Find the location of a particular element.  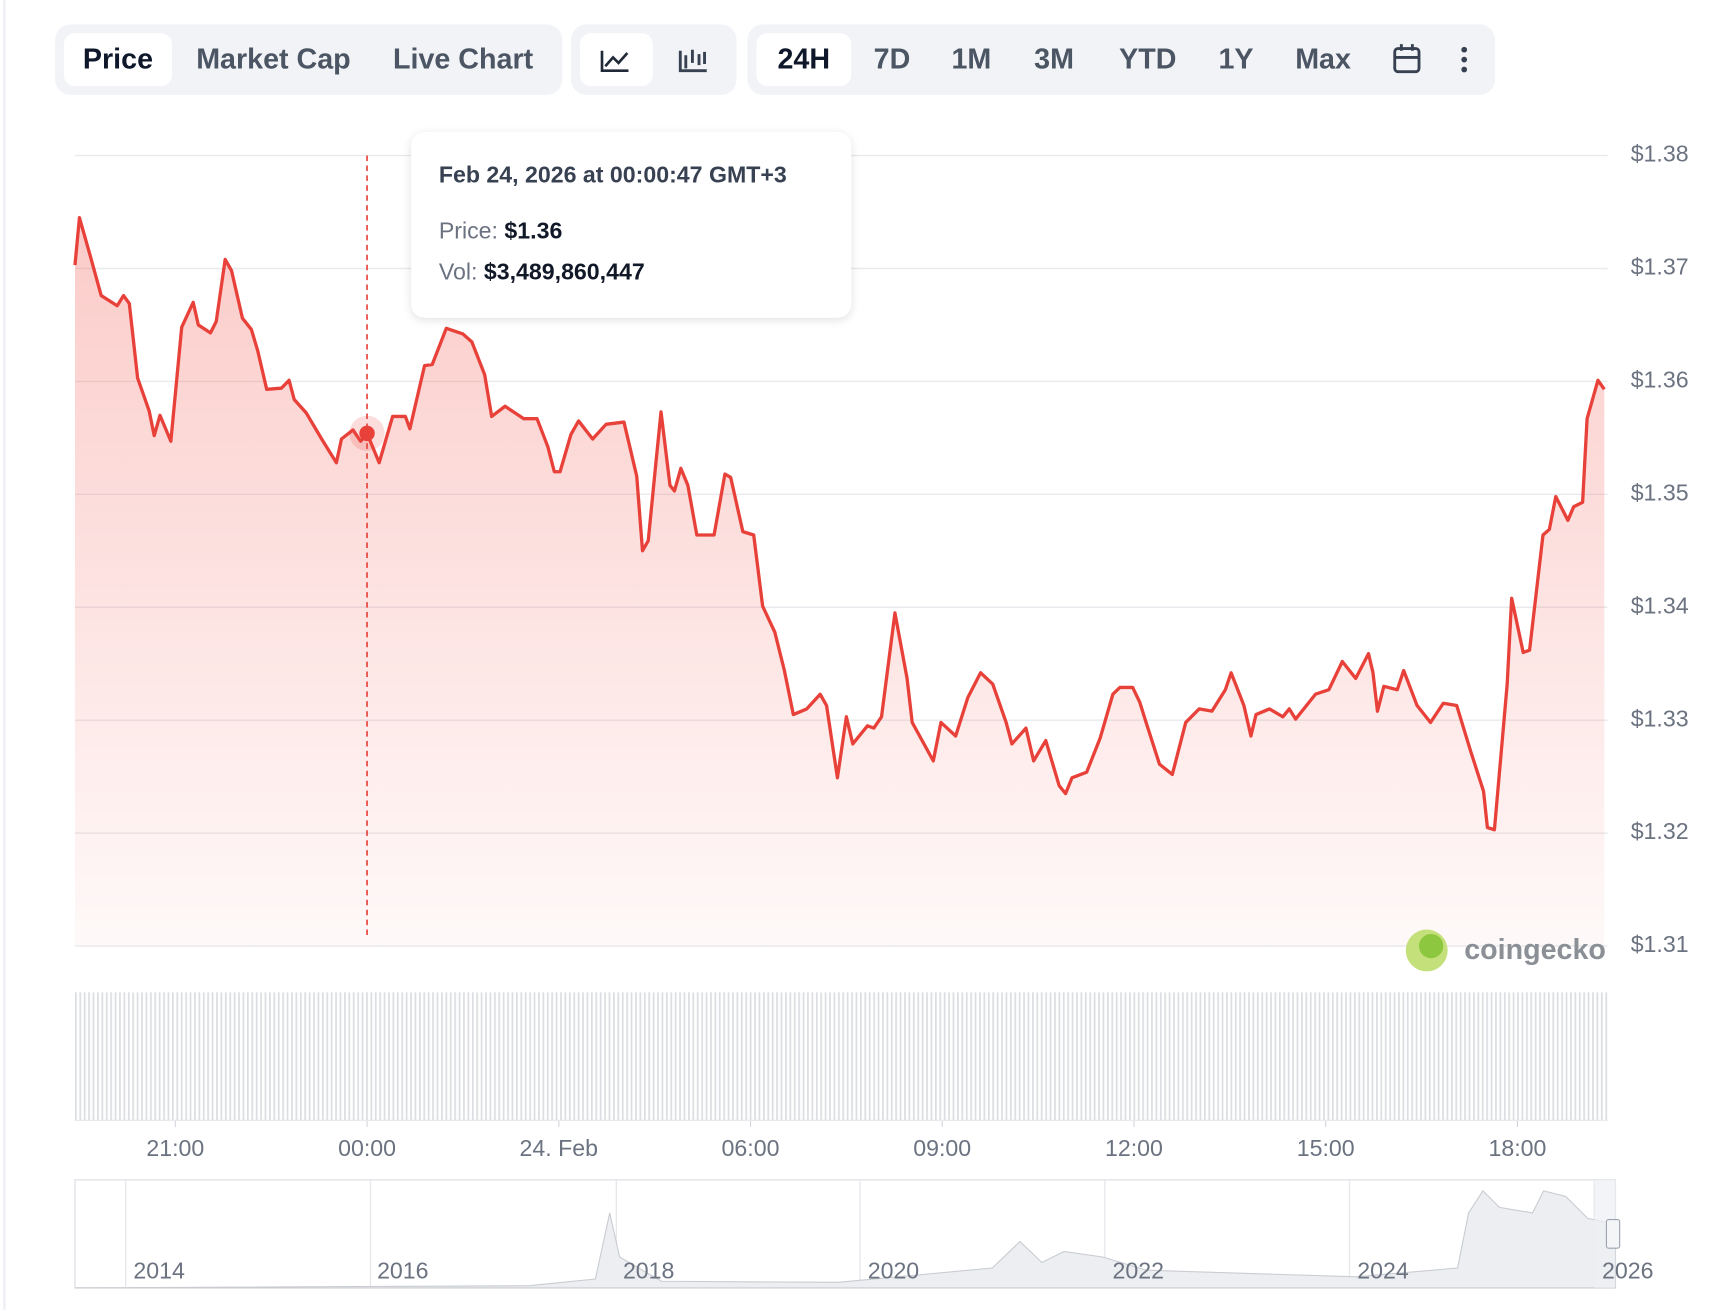

line-chart-button is located at coordinates (616, 60).